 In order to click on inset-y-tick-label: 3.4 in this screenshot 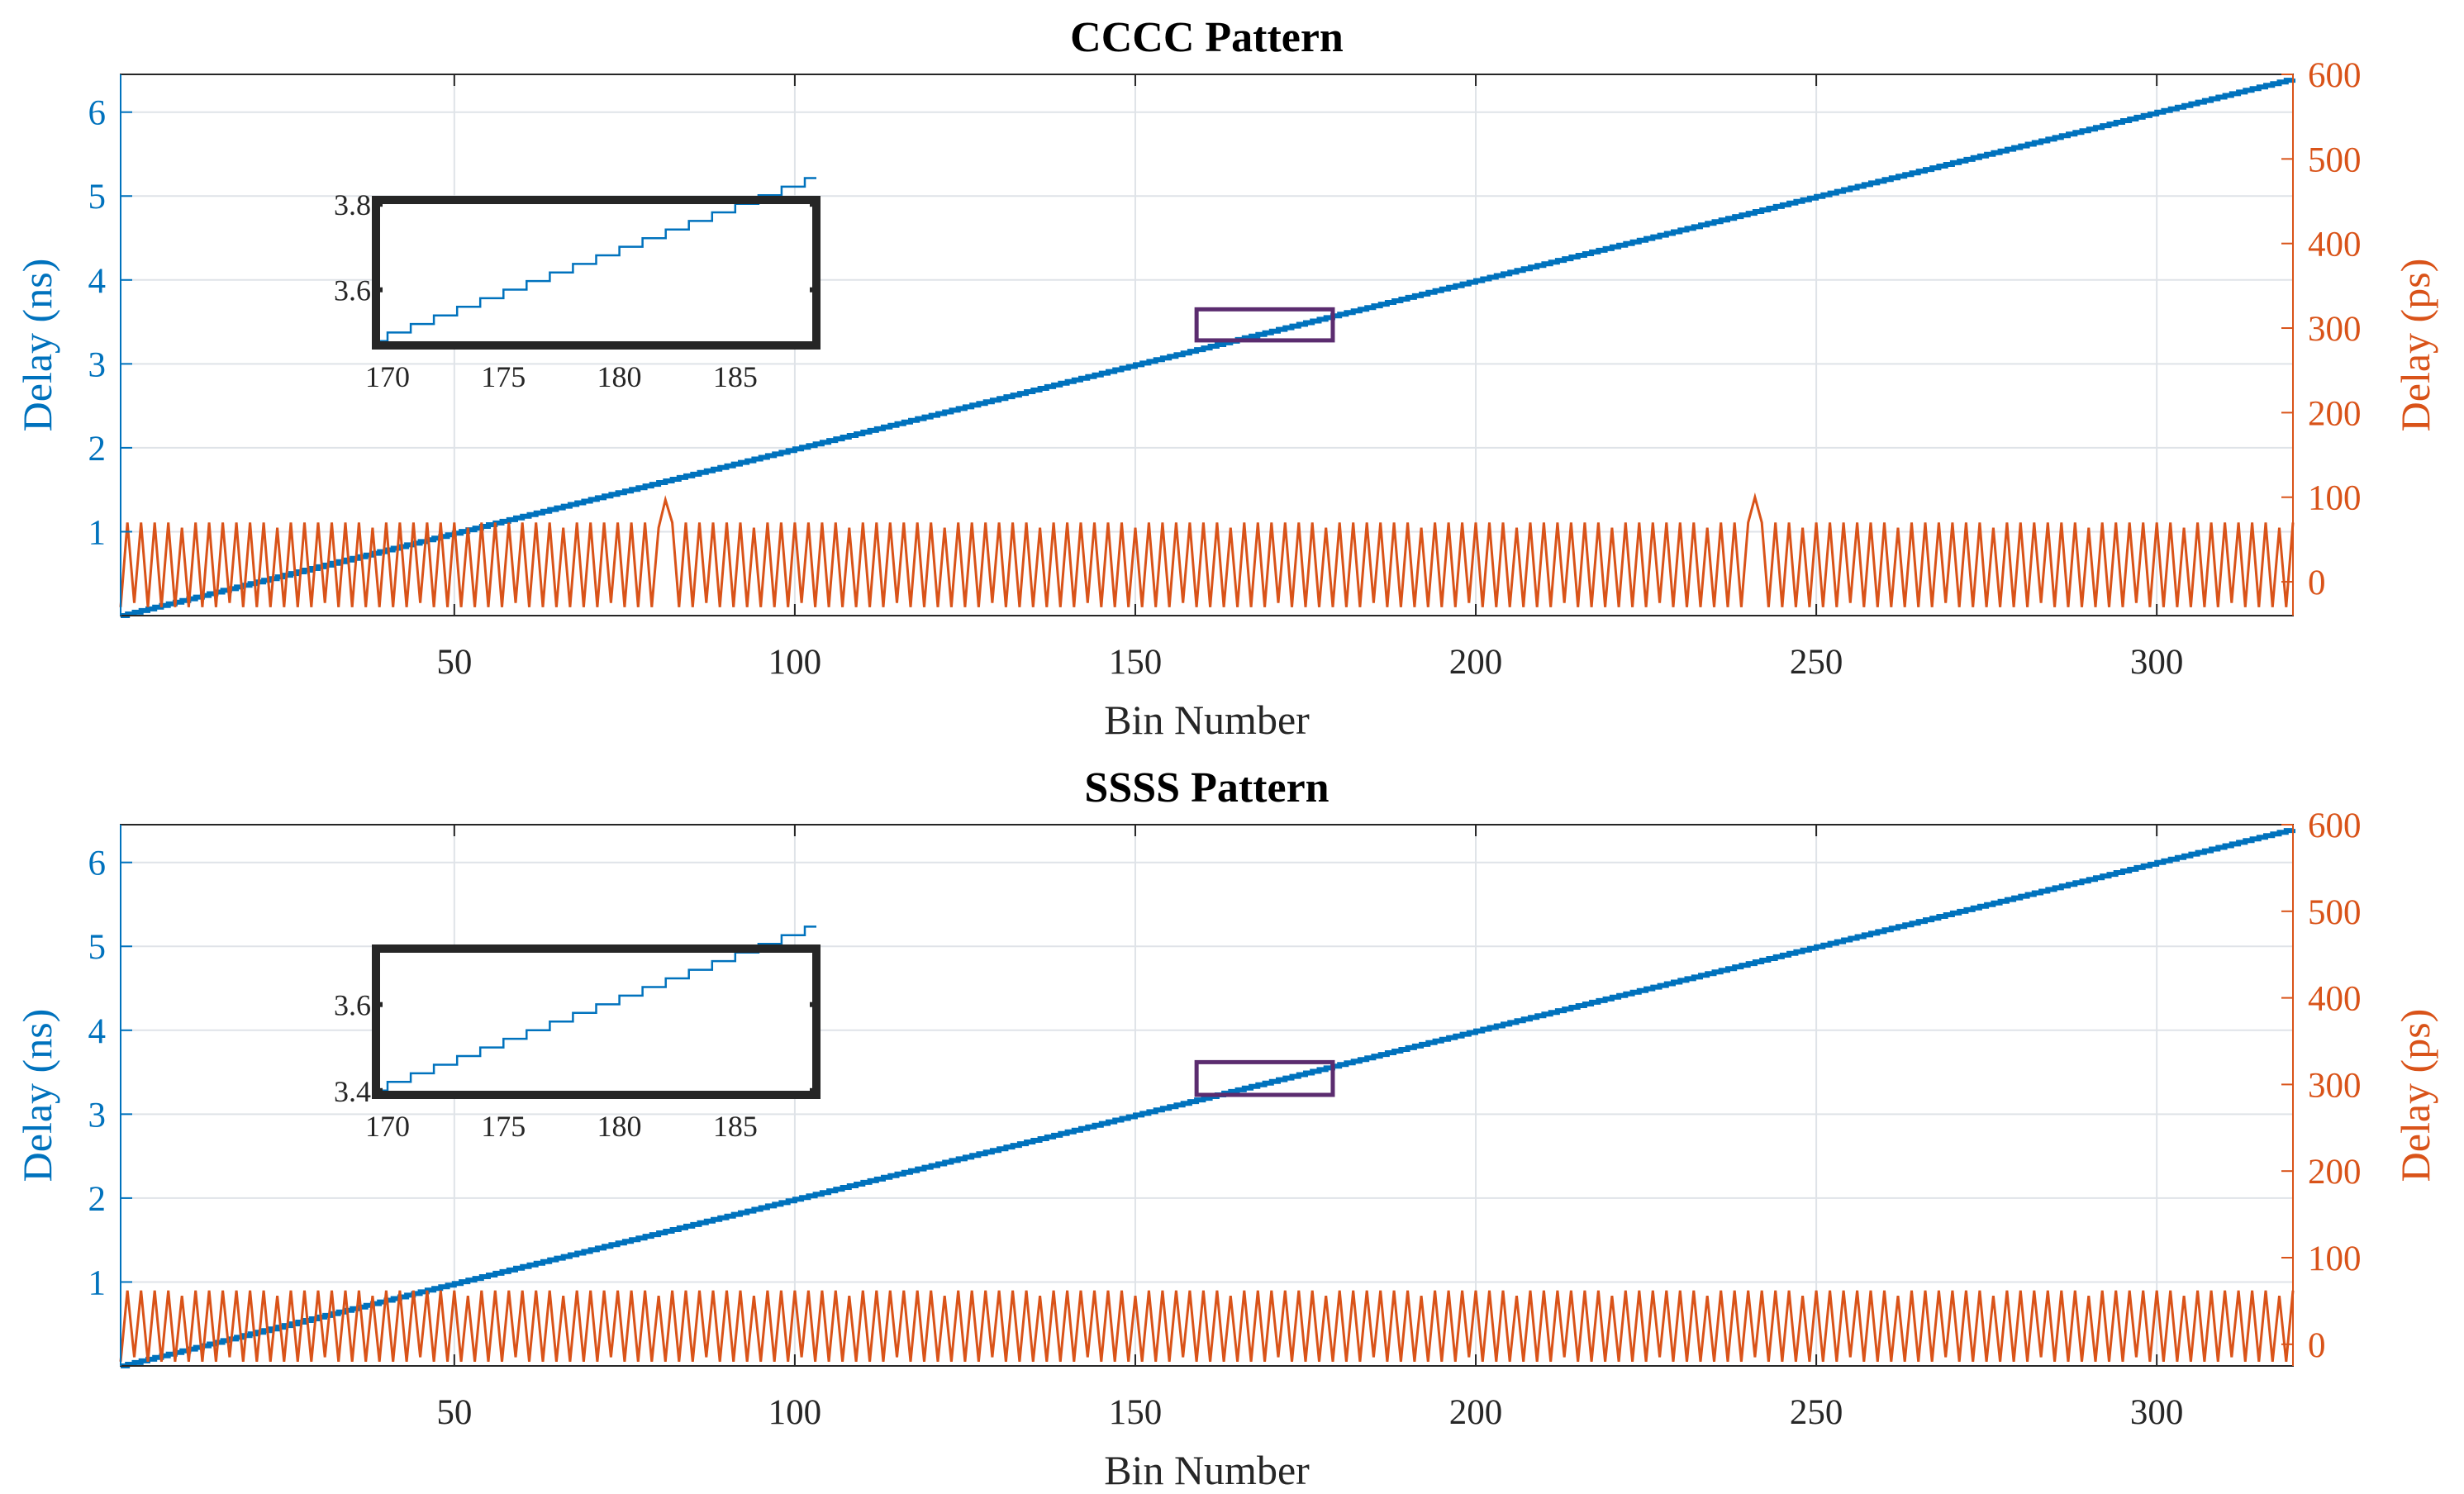, I will do `click(352, 1091)`.